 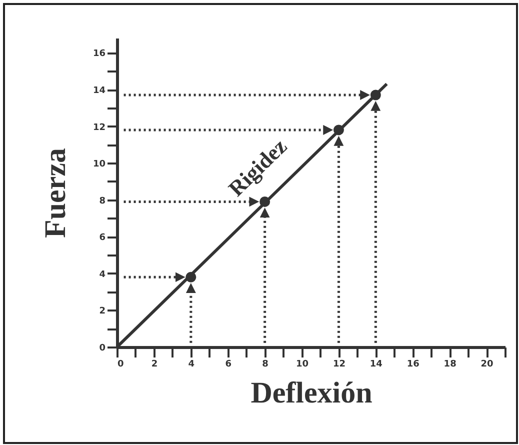 What do you see at coordinates (102, 238) in the screenshot?
I see `y-tick-label: 6` at bounding box center [102, 238].